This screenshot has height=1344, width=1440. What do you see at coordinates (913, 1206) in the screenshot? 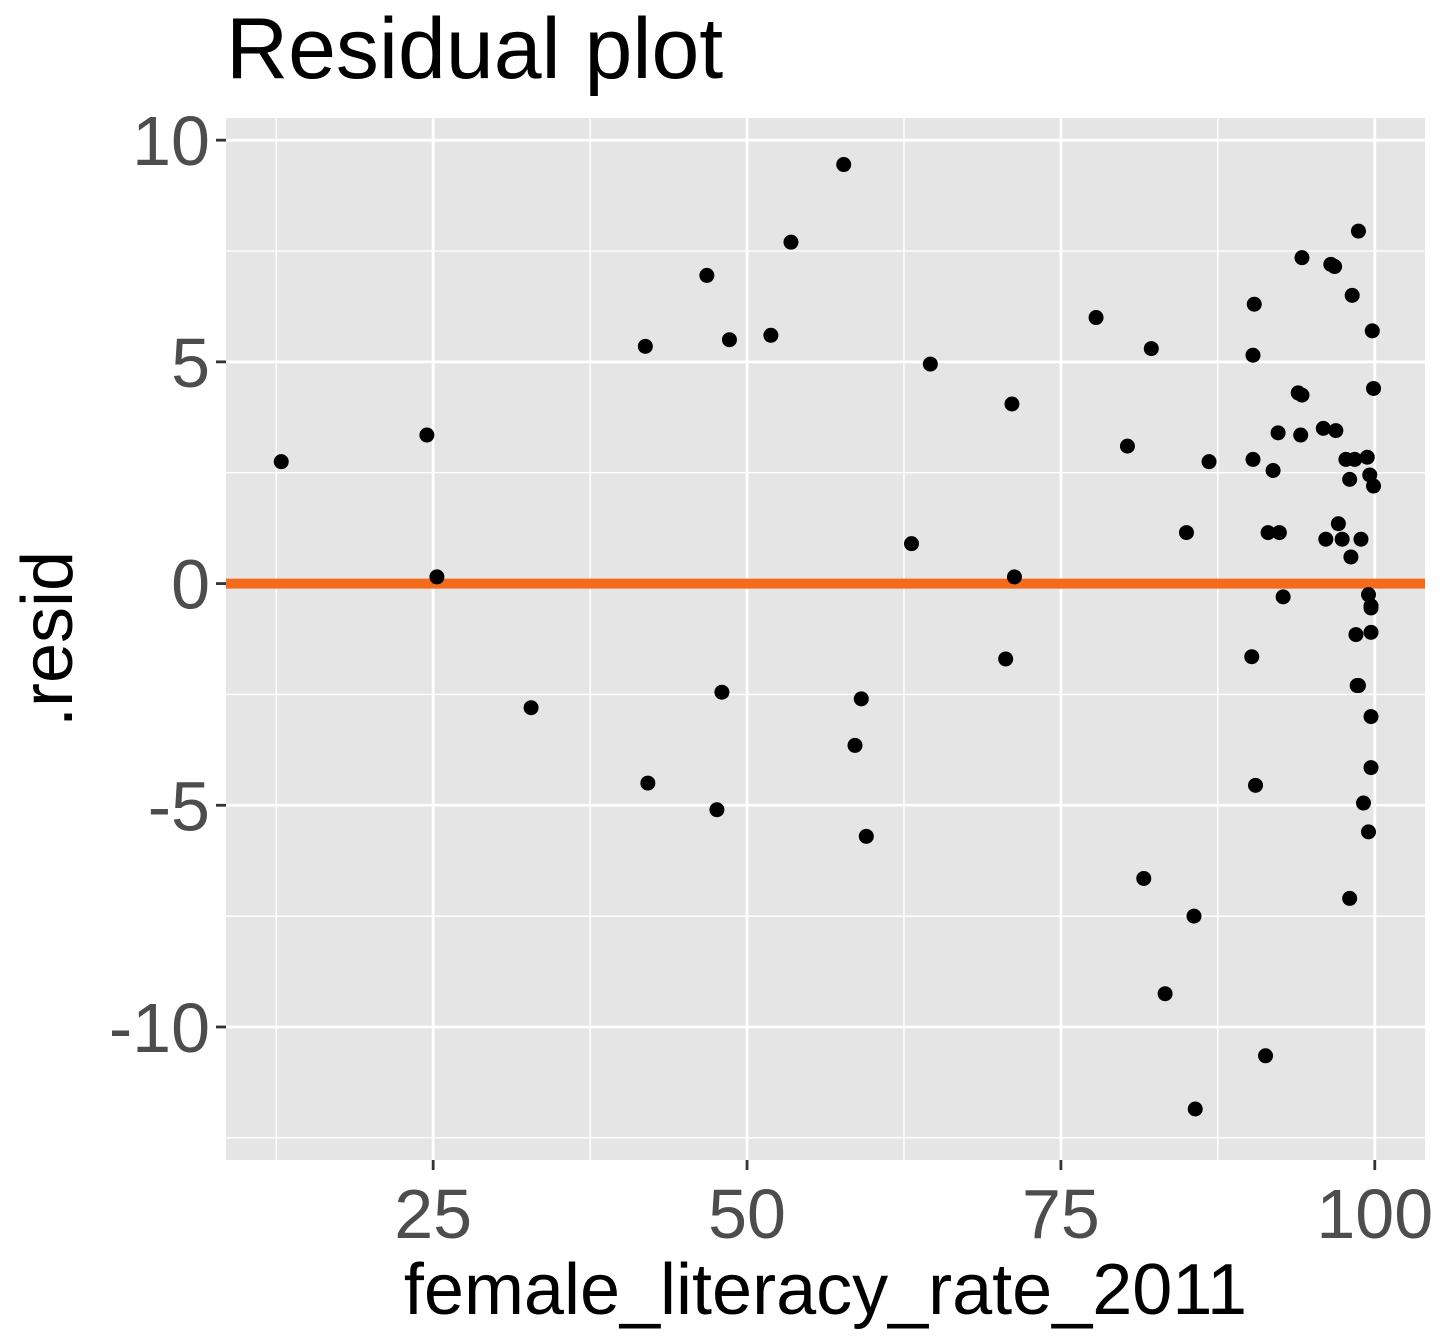
I see `x-axis: 25 50 75 100` at bounding box center [913, 1206].